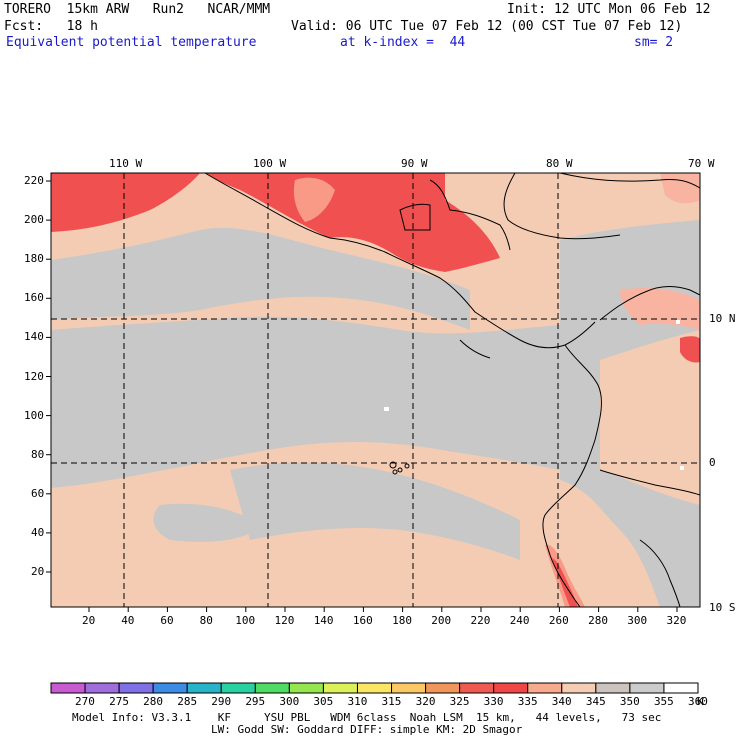  Describe the element at coordinates (561, 701) in the screenshot. I see `colorbar-label: 340` at that location.